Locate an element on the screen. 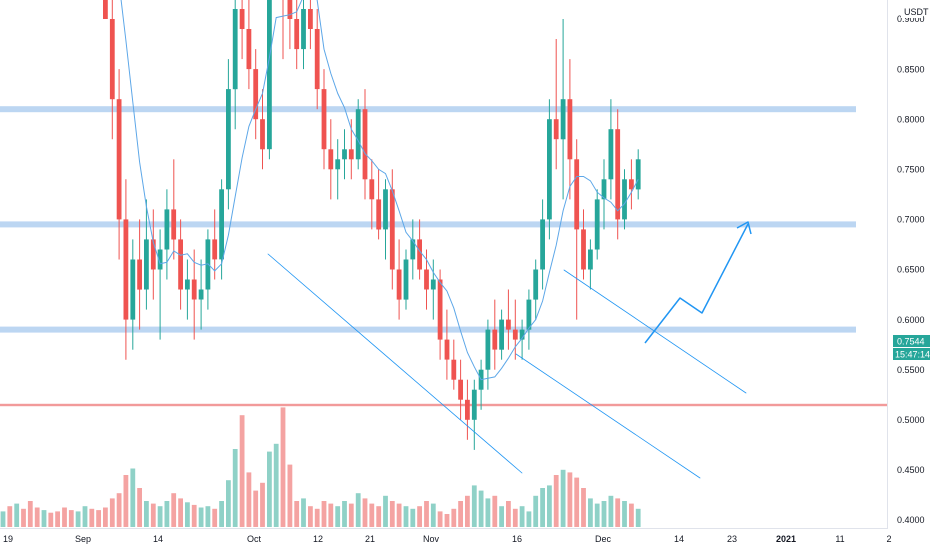 This screenshot has height=550, width=932. last-price-tag-box is located at coordinates (911, 341).